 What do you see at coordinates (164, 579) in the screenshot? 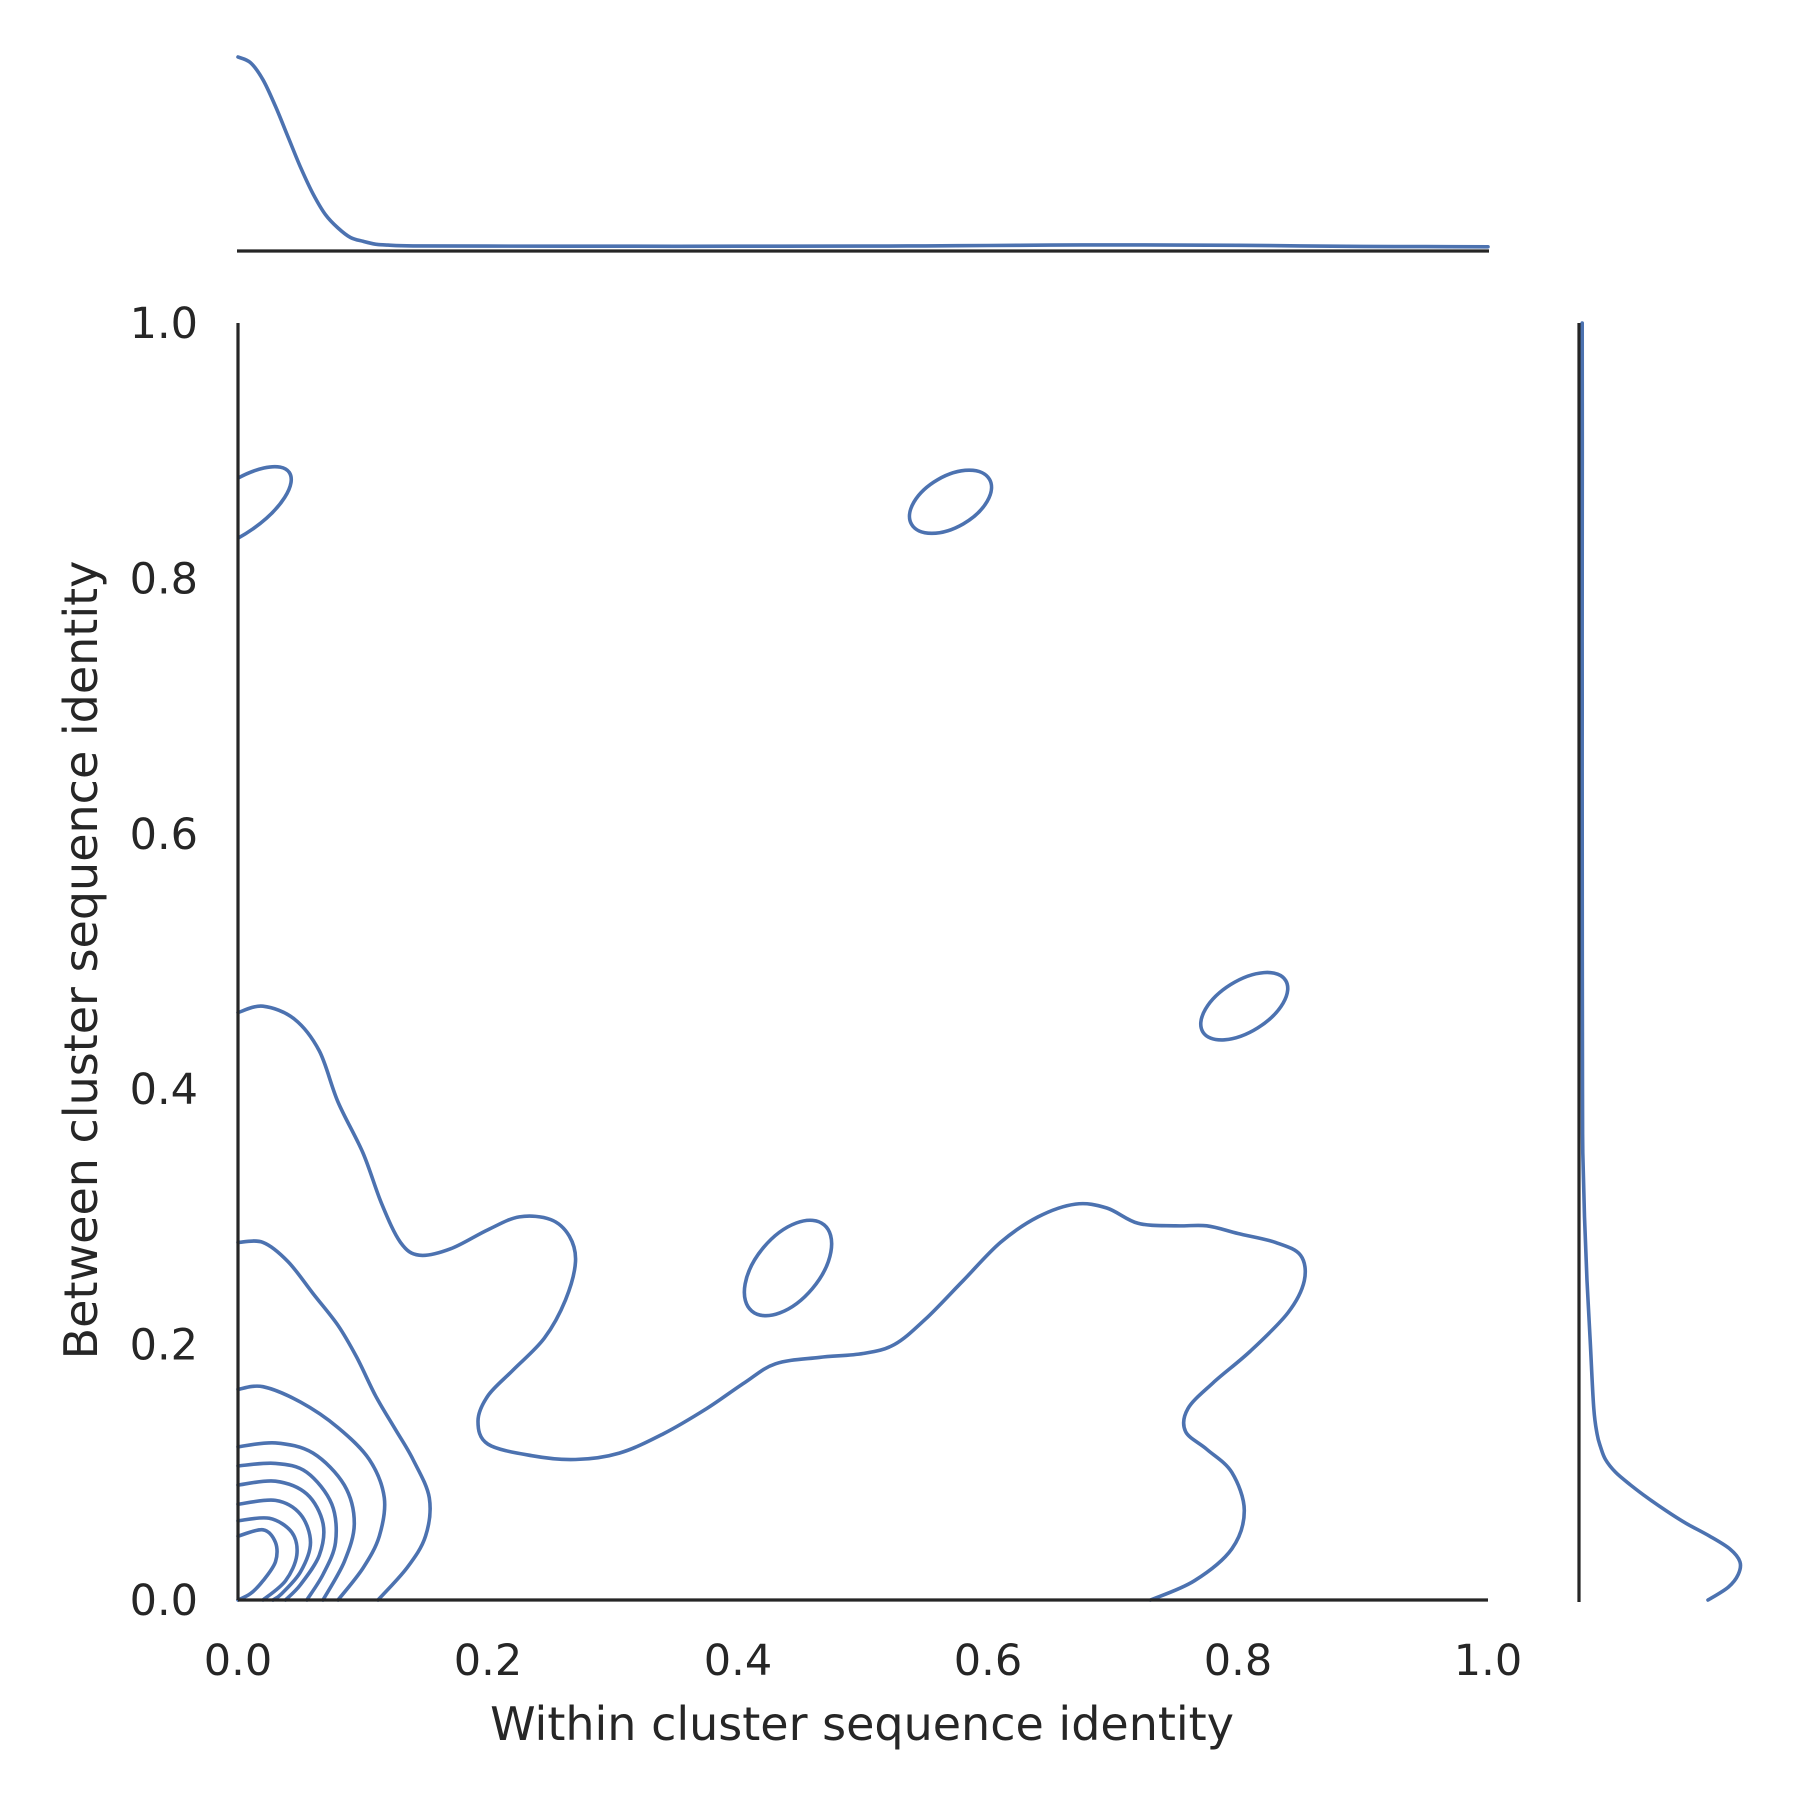
I see `y-tick-label: 0.8` at bounding box center [164, 579].